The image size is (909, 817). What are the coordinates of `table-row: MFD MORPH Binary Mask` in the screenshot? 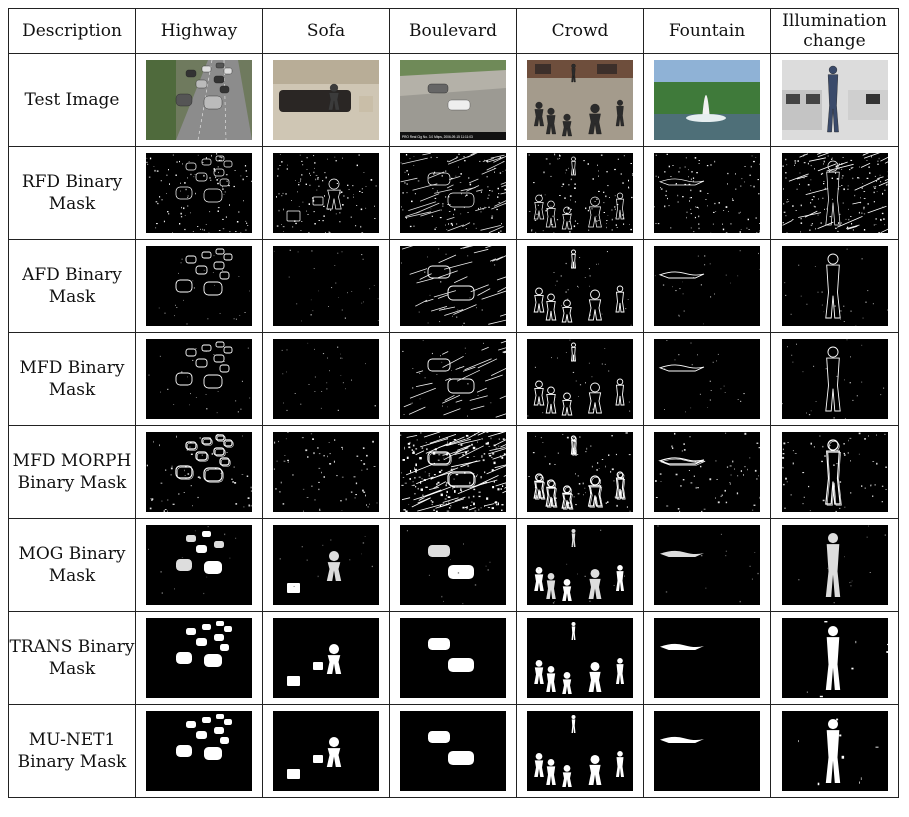 It's located at (453, 472).